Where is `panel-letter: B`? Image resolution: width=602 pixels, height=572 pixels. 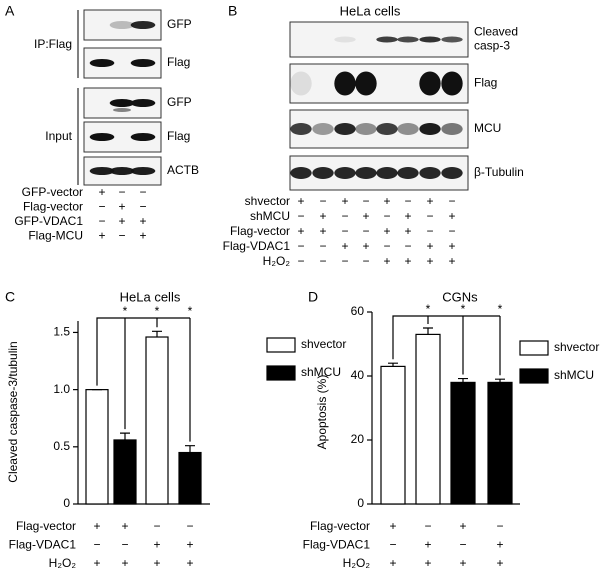
panel-letter: B is located at coordinates (232, 11).